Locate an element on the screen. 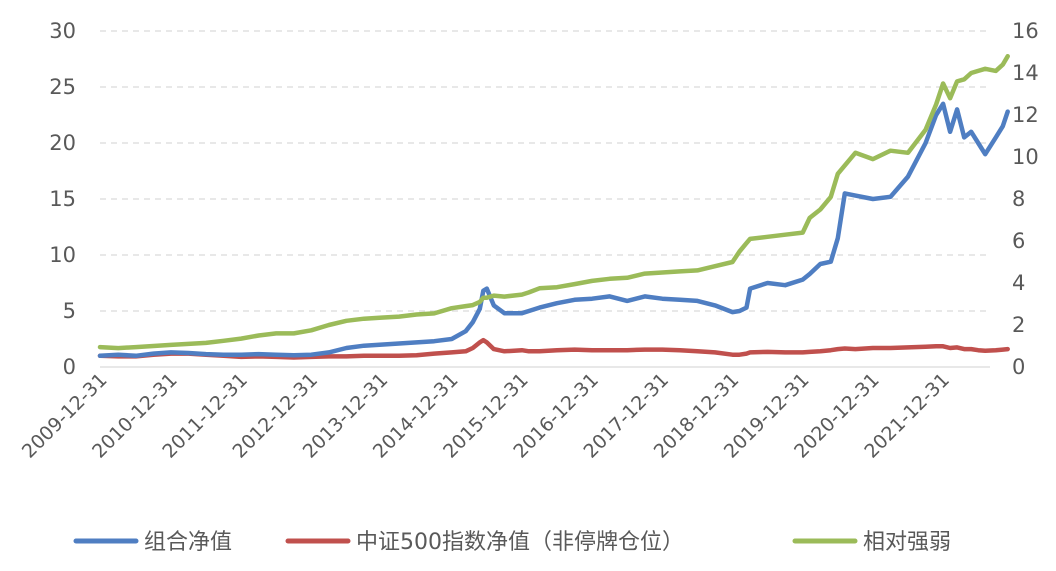 The image size is (1056, 571). legend: 组合净值 中证500指数净值（非停牌仓位） 相对强弱 is located at coordinates (512, 542).